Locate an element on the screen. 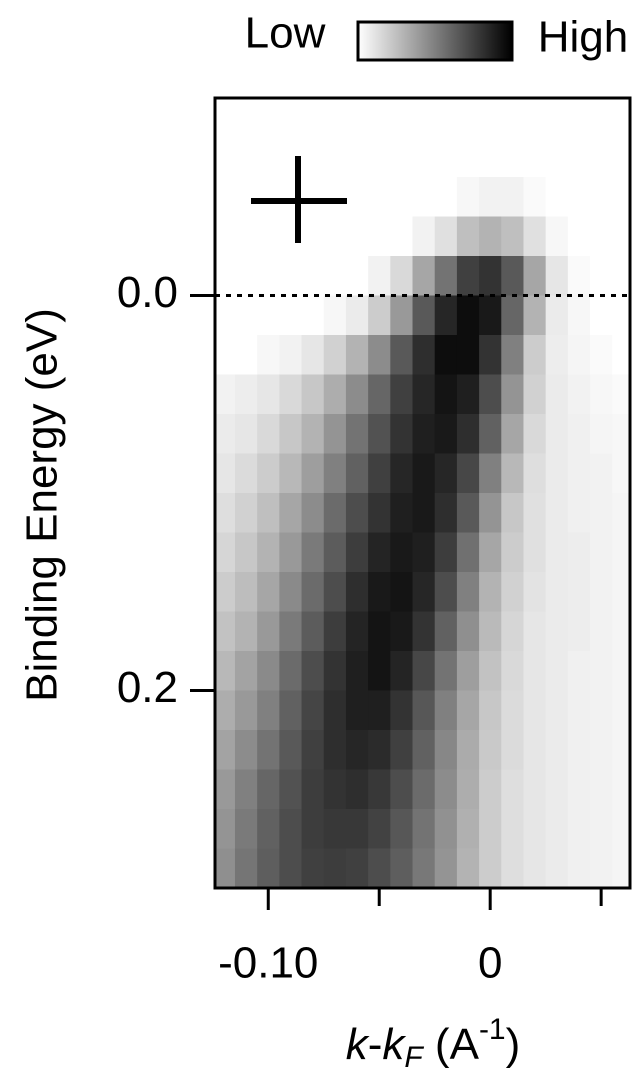 This screenshot has width=643, height=1082. y-tick-label: 0.0 is located at coordinates (147, 292).